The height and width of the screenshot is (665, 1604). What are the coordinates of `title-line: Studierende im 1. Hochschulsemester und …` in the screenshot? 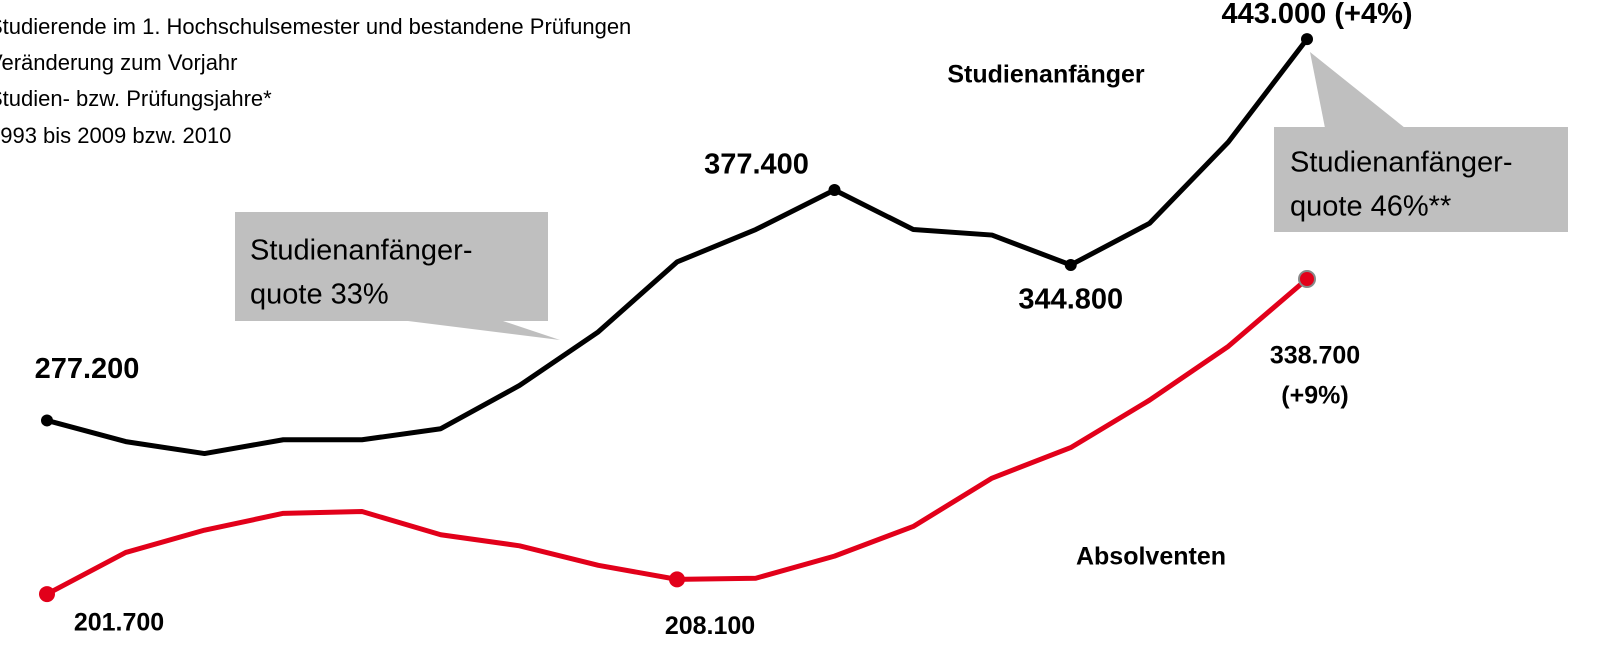 It's located at (315, 26).